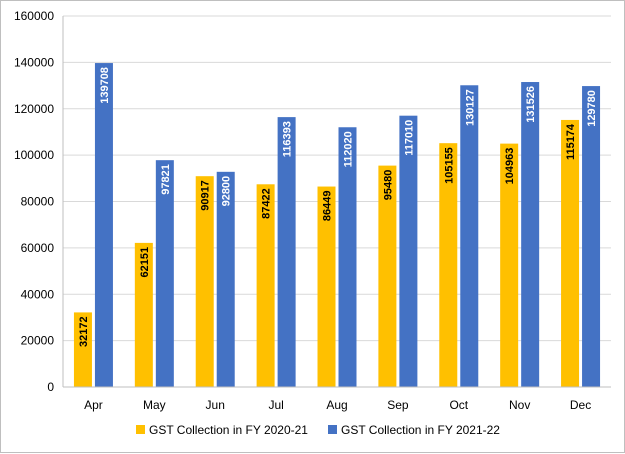  What do you see at coordinates (580, 405) in the screenshot?
I see `x-tick-label: Dec` at bounding box center [580, 405].